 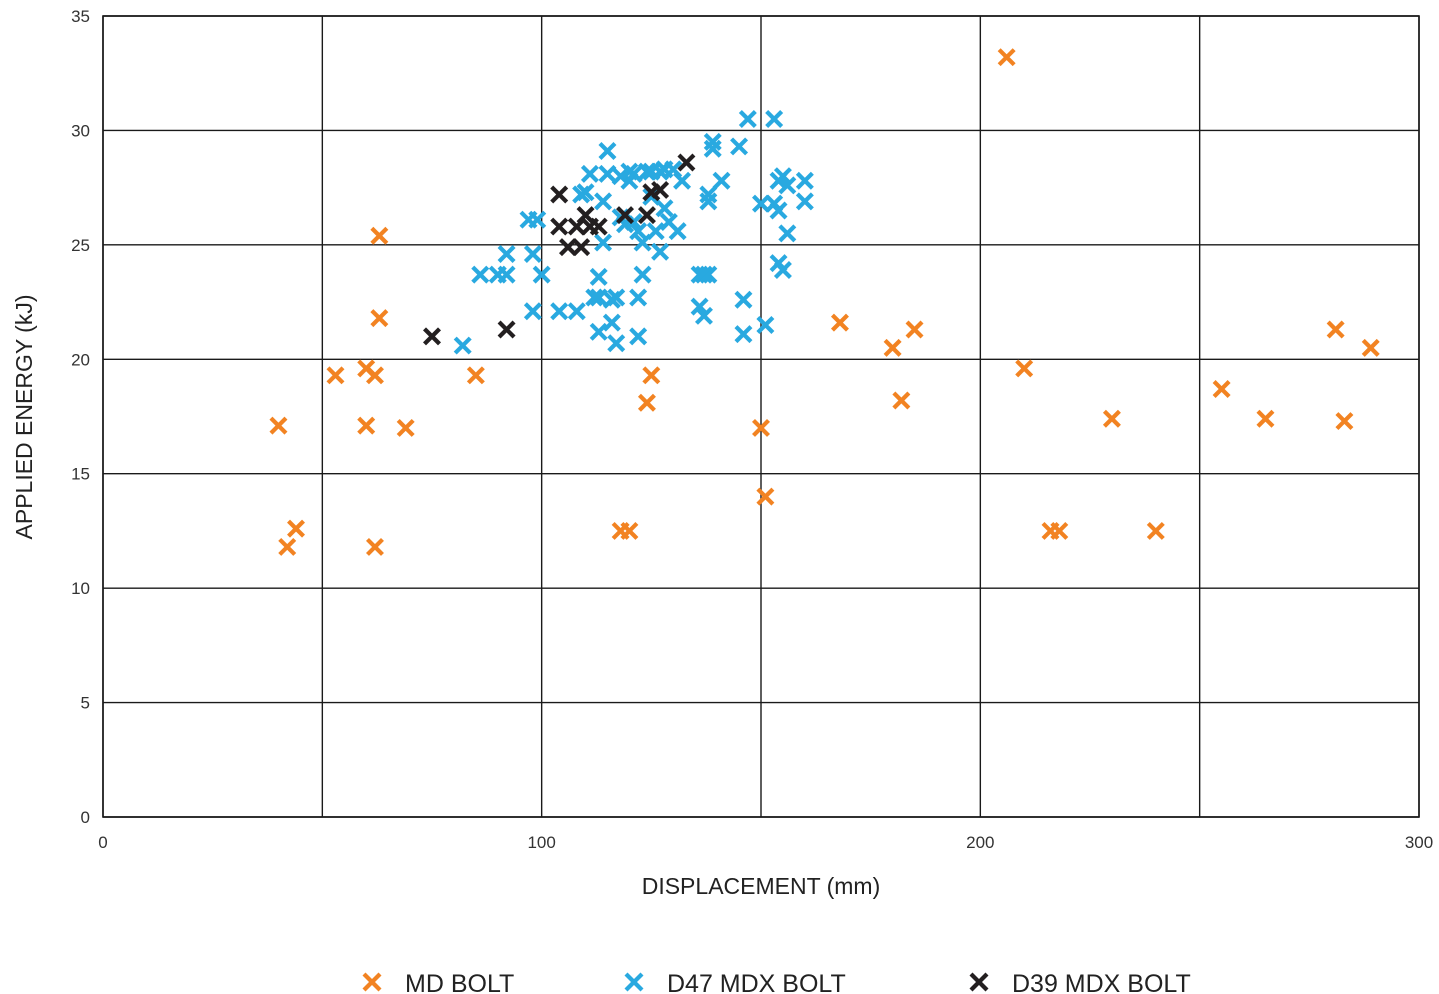 What do you see at coordinates (80, 359) in the screenshot?
I see `y-tick-label: 20` at bounding box center [80, 359].